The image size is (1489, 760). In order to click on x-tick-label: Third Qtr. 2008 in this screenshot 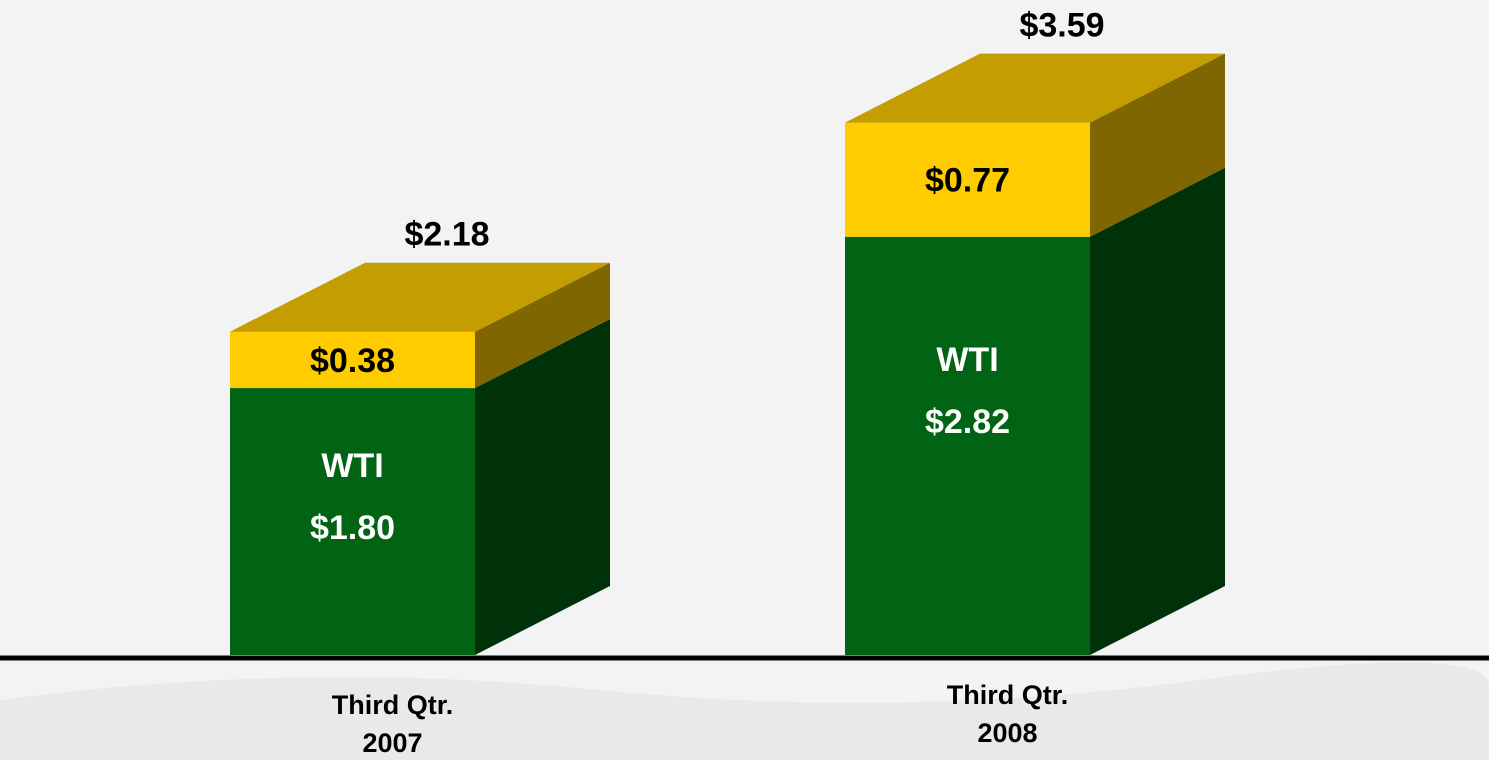, I will do `click(1007, 714)`.